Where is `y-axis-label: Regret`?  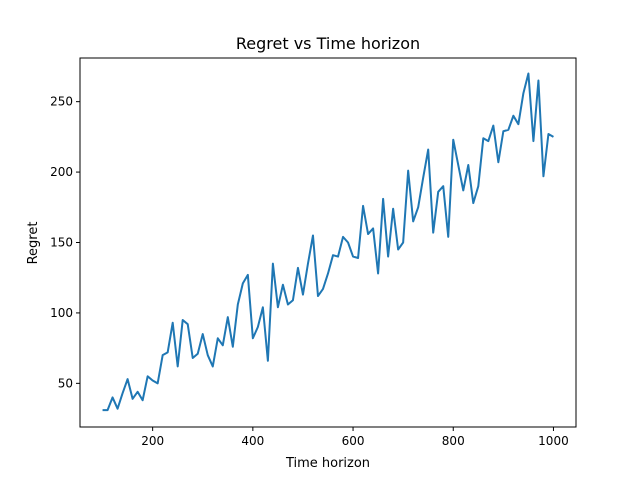
y-axis-label: Regret is located at coordinates (33, 243).